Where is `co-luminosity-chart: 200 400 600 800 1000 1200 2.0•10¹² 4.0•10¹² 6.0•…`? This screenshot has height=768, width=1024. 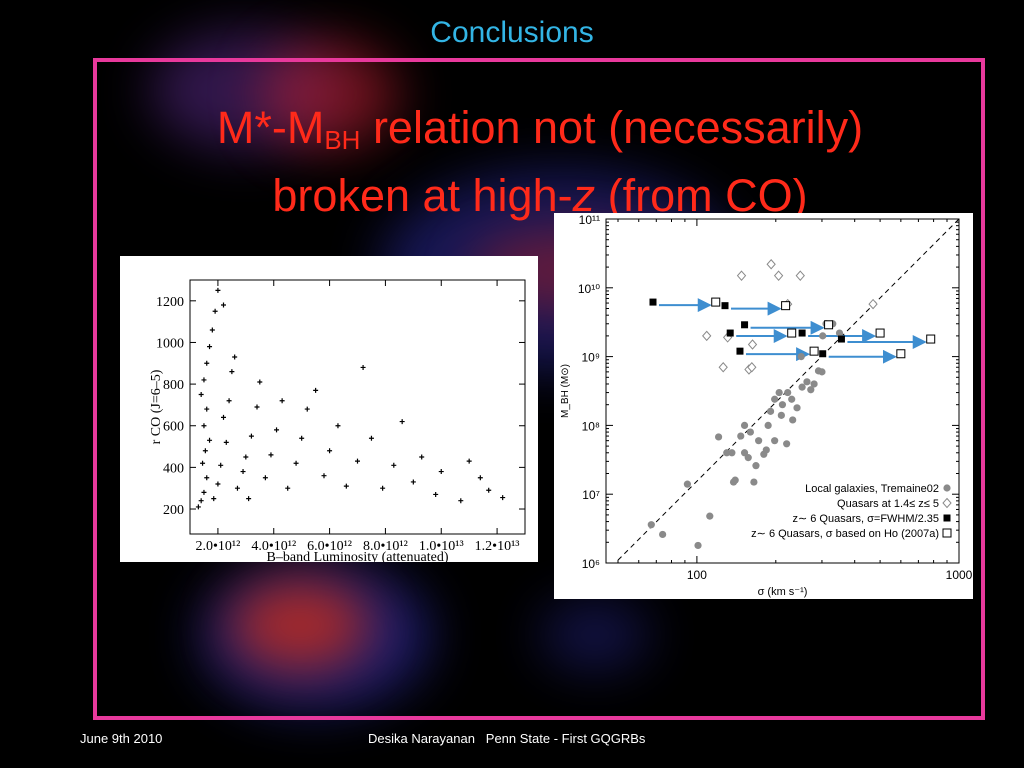
co-luminosity-chart: 200 400 600 800 1000 1200 2.0•10¹² 4.0•10¹² 6.0•… is located at coordinates (337, 422).